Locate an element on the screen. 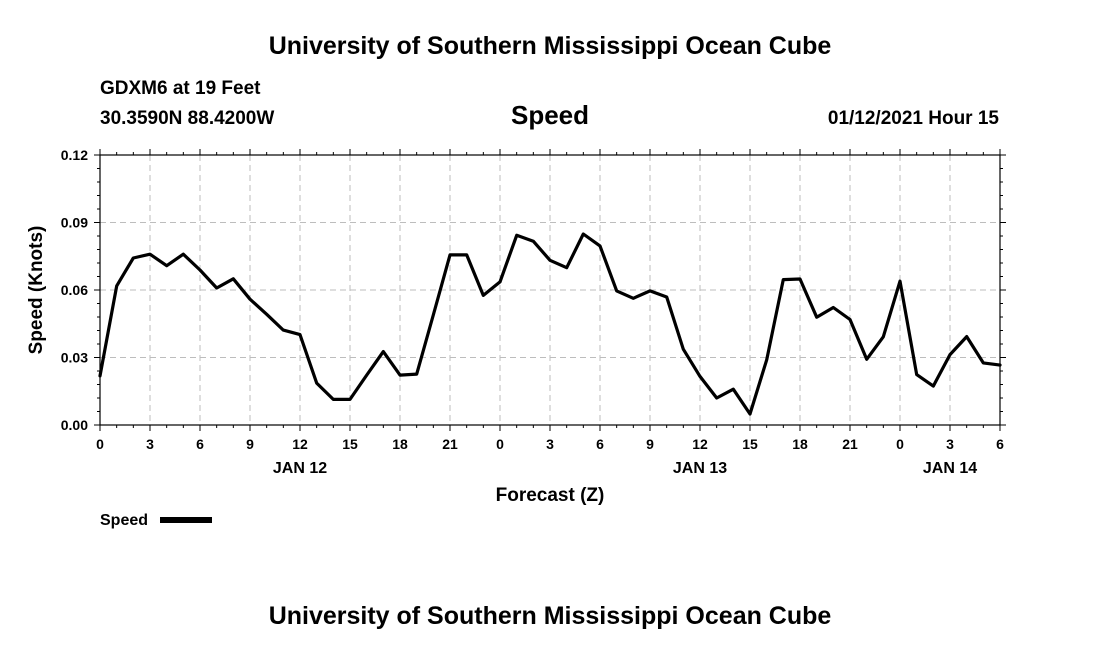  day-label: JAN 13 is located at coordinates (700, 468).